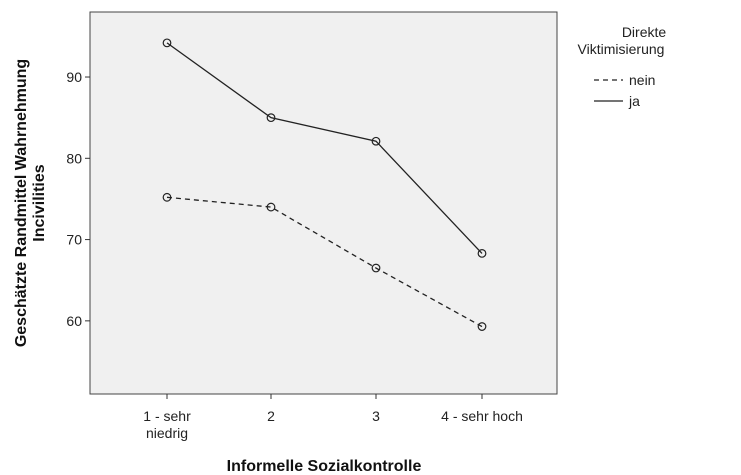 Image resolution: width=741 pixels, height=475 pixels. Describe the element at coordinates (644, 32) in the screenshot. I see `legend-title-line-1: Direkte` at that location.